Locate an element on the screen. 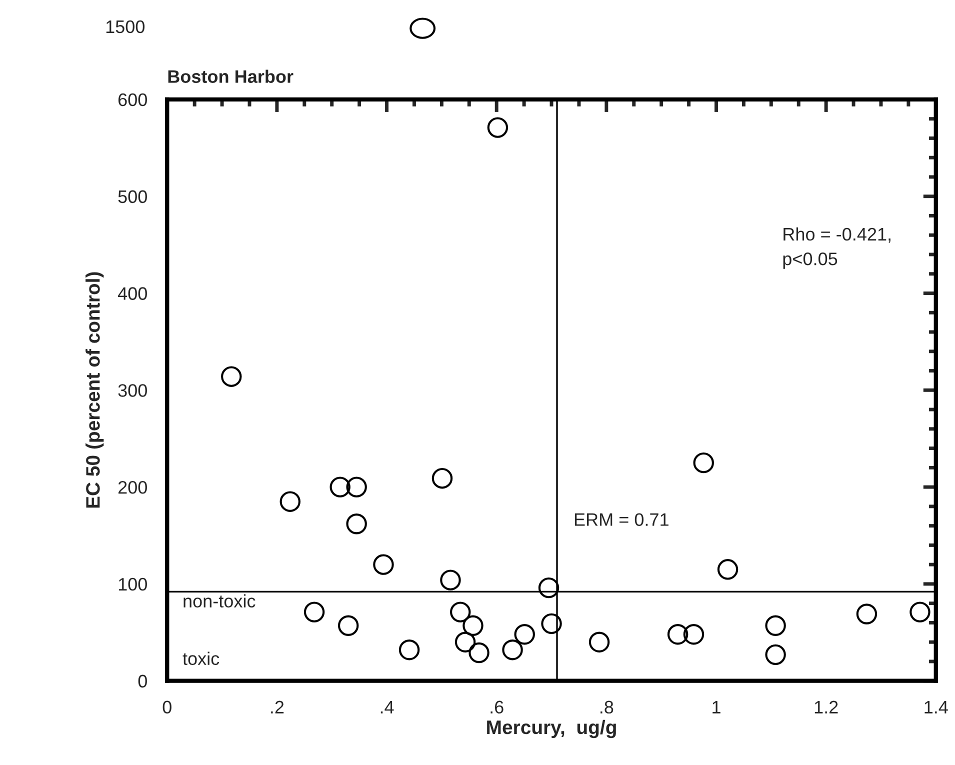 The height and width of the screenshot is (765, 955). x-tick-label: .4 is located at coordinates (387, 707).